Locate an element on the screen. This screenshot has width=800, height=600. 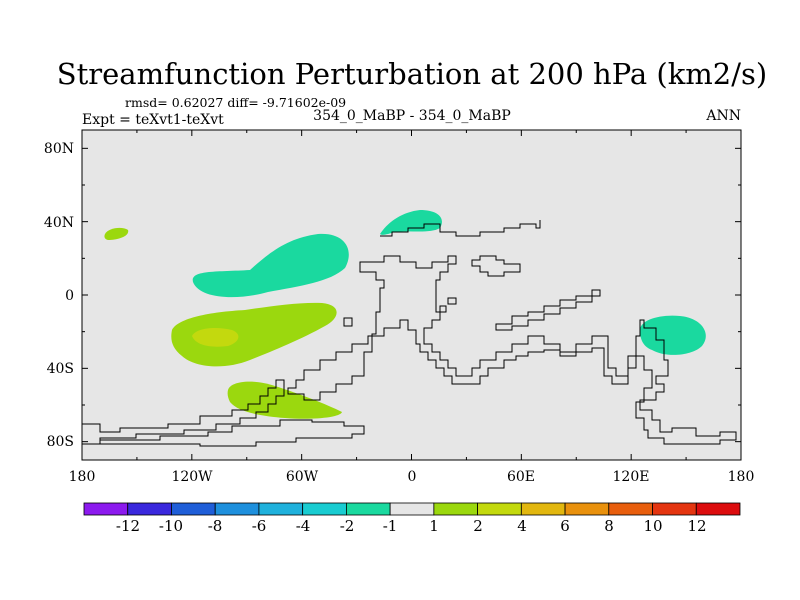
left-subtitle: Expt = teXvt1-teXvt is located at coordinates (153, 120).